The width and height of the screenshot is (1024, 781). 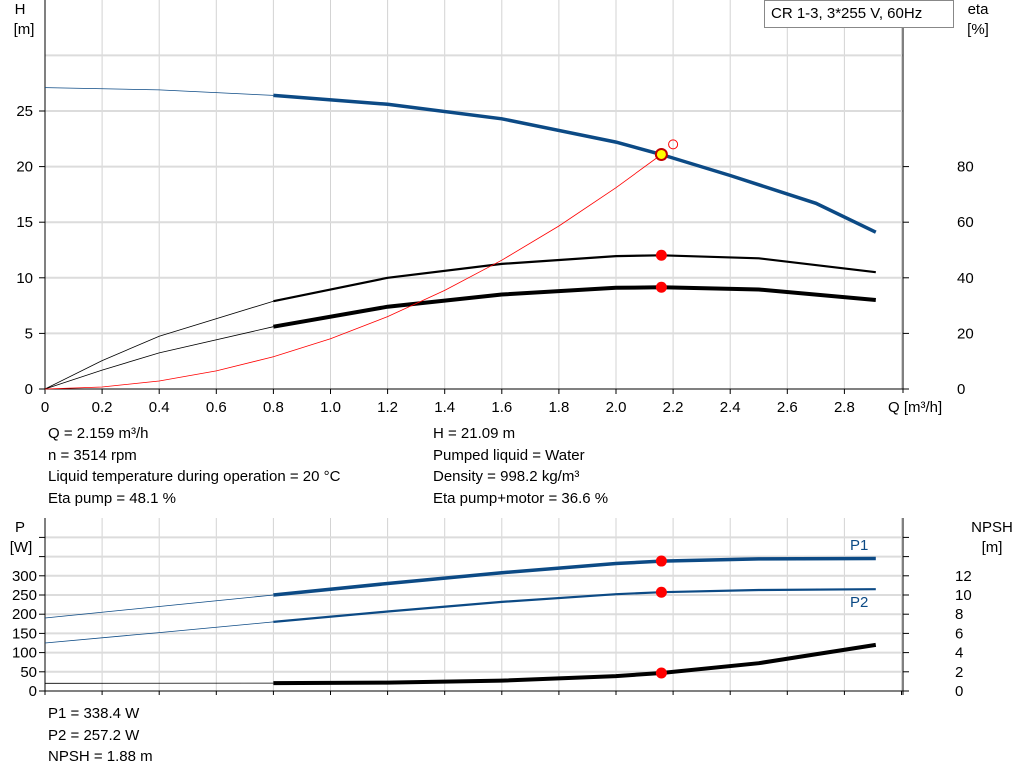 I want to click on npsh-axis-label: NPSH, so click(x=992, y=527).